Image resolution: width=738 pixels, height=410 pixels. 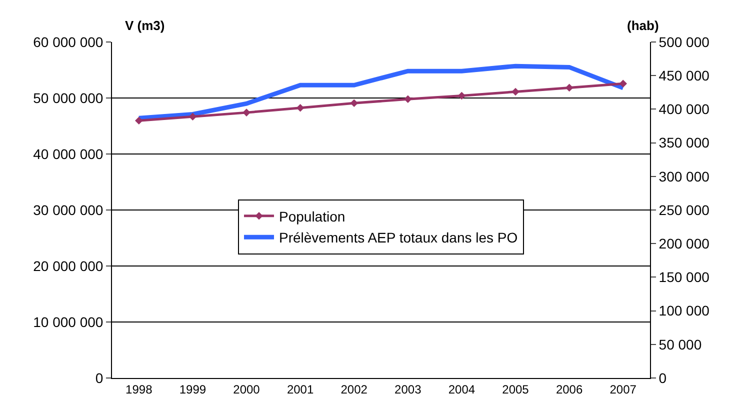 I want to click on y2-axis-title: (hab), so click(x=643, y=25).